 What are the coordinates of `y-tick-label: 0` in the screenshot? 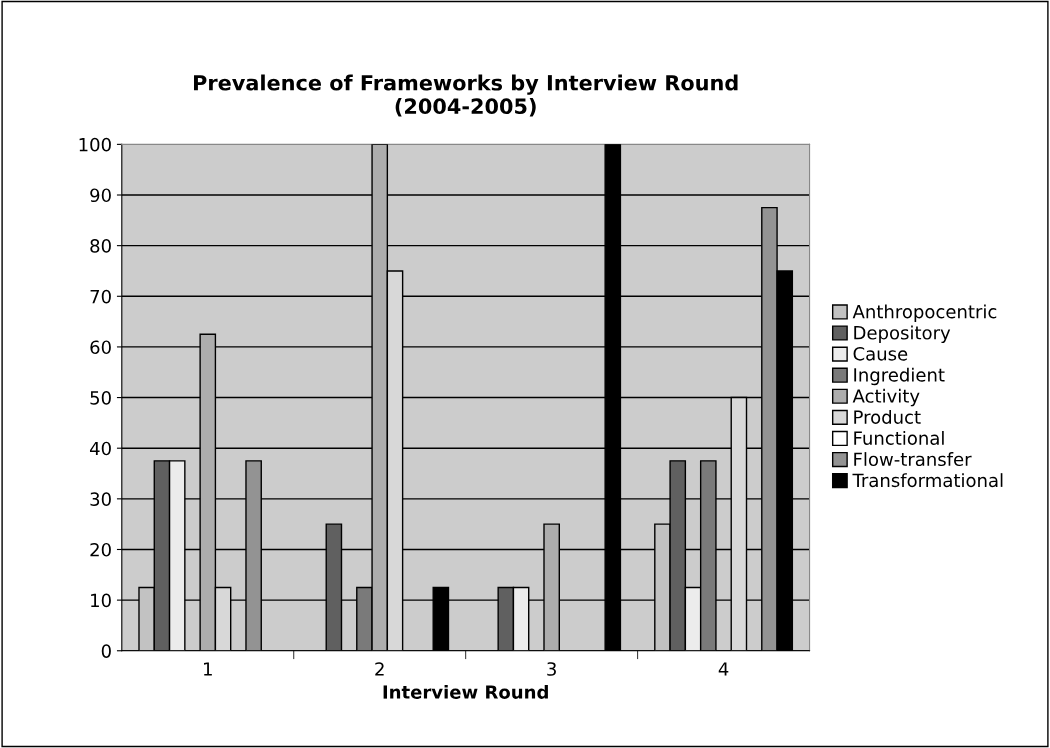 It's located at (106, 651).